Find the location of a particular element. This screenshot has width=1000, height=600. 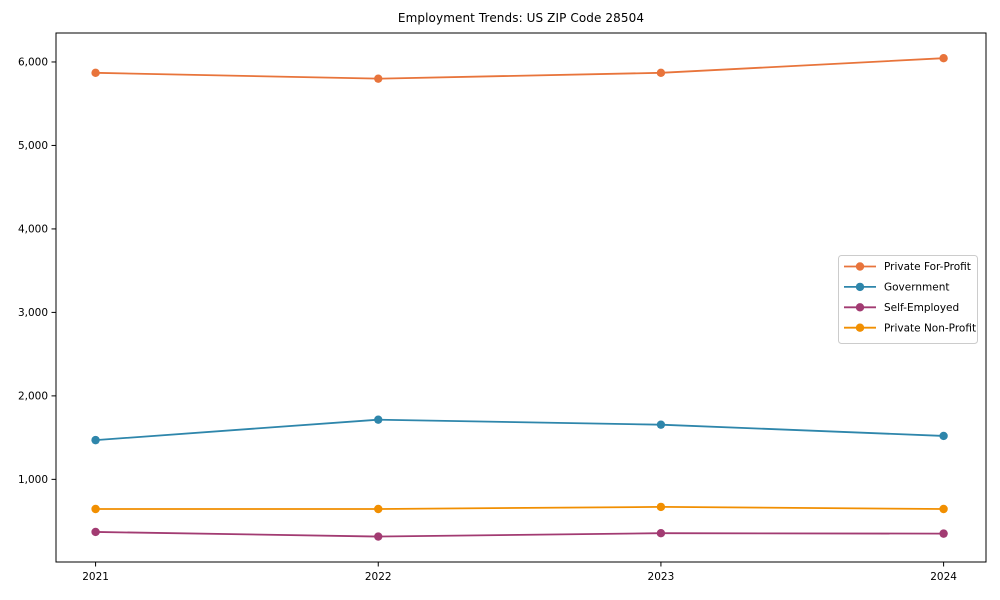

series-government is located at coordinates (519, 430).